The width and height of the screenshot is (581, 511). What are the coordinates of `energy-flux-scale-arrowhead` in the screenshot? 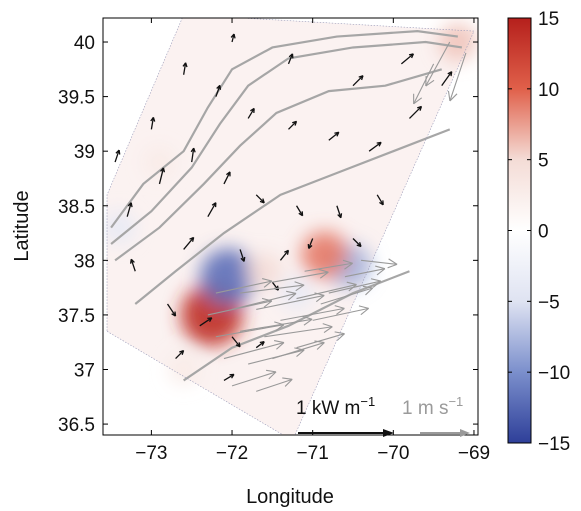 It's located at (388, 433).